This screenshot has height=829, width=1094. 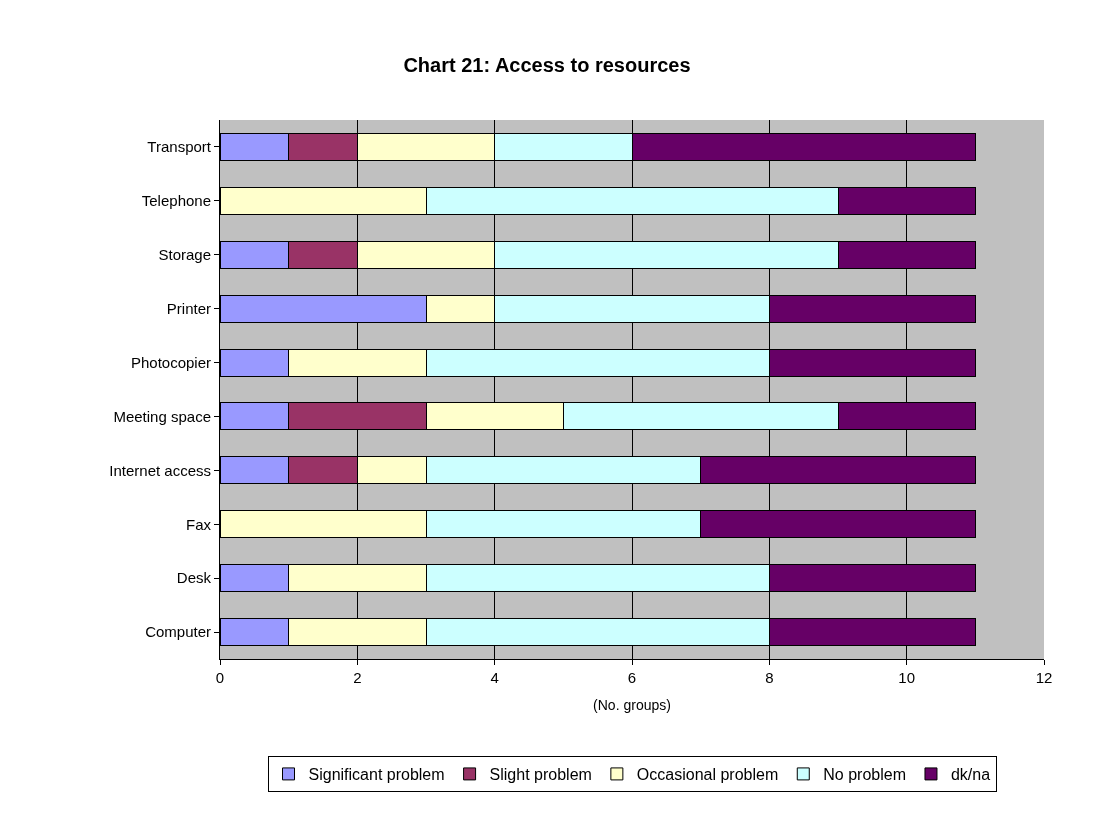 What do you see at coordinates (220, 677) in the screenshot?
I see `x-tick-label: 0` at bounding box center [220, 677].